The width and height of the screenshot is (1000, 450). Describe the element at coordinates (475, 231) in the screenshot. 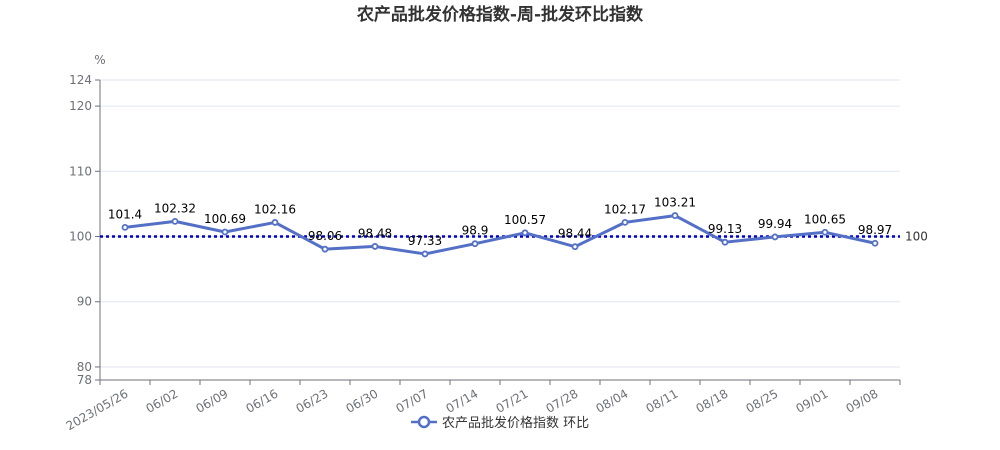

I see `data-label: 98.9` at that location.